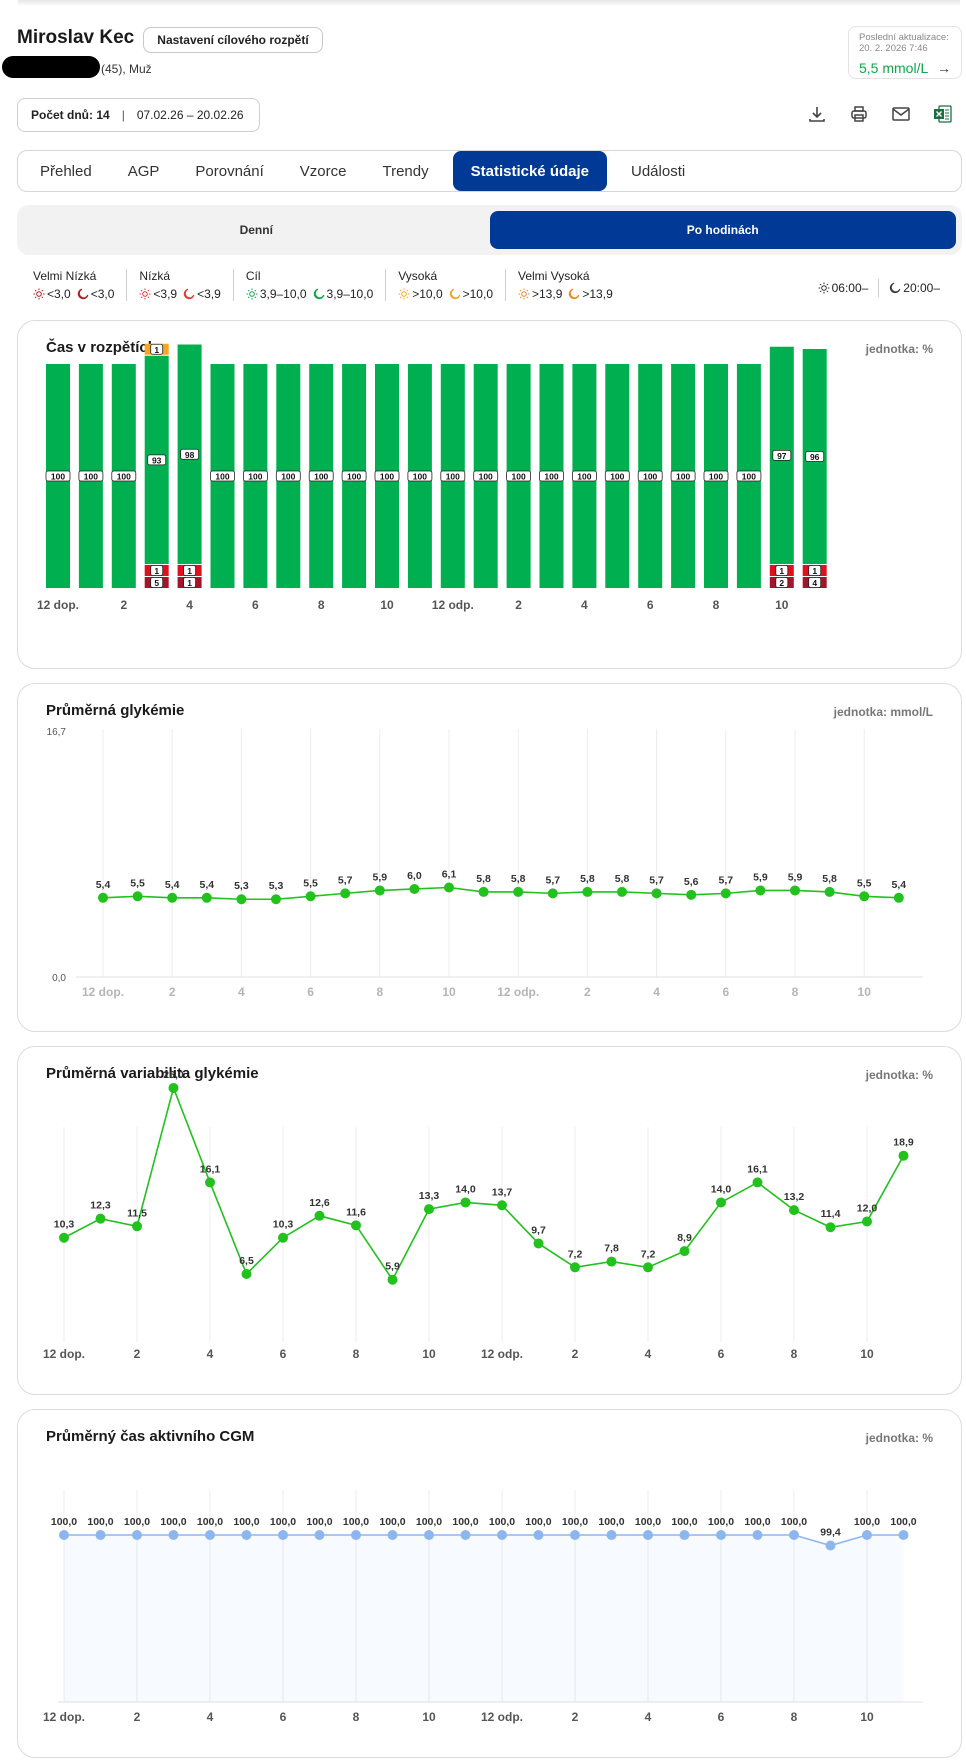 This screenshot has height=1764, width=966. Describe the element at coordinates (518, 992) in the screenshot. I see `x-tick-label: 12 odp.` at that location.